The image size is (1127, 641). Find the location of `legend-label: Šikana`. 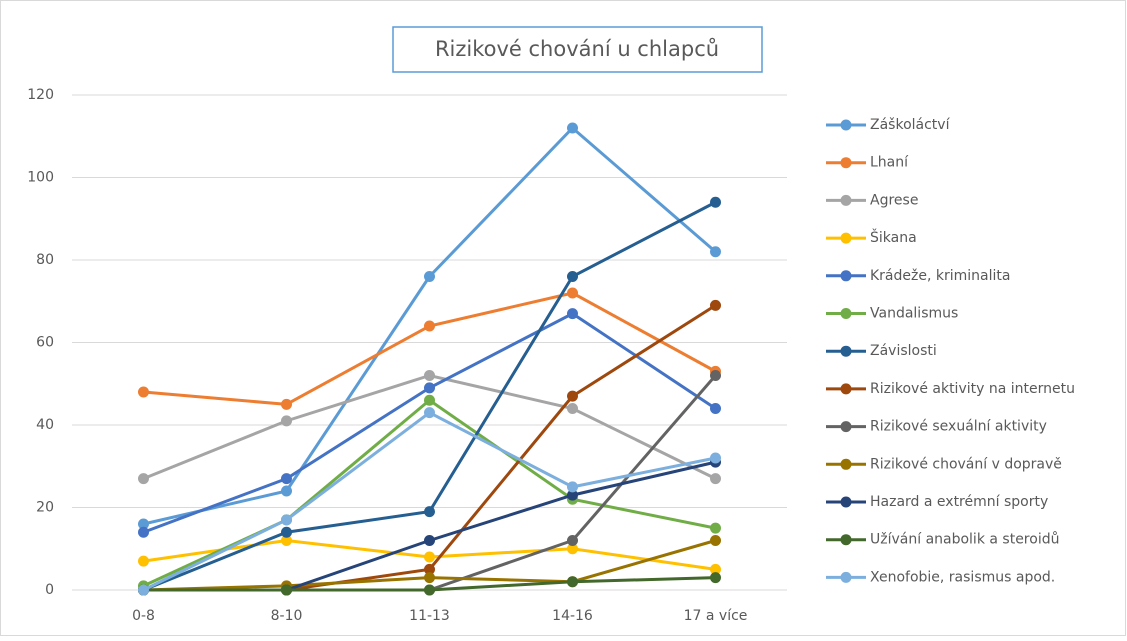

legend-label: Šikana is located at coordinates (893, 237).